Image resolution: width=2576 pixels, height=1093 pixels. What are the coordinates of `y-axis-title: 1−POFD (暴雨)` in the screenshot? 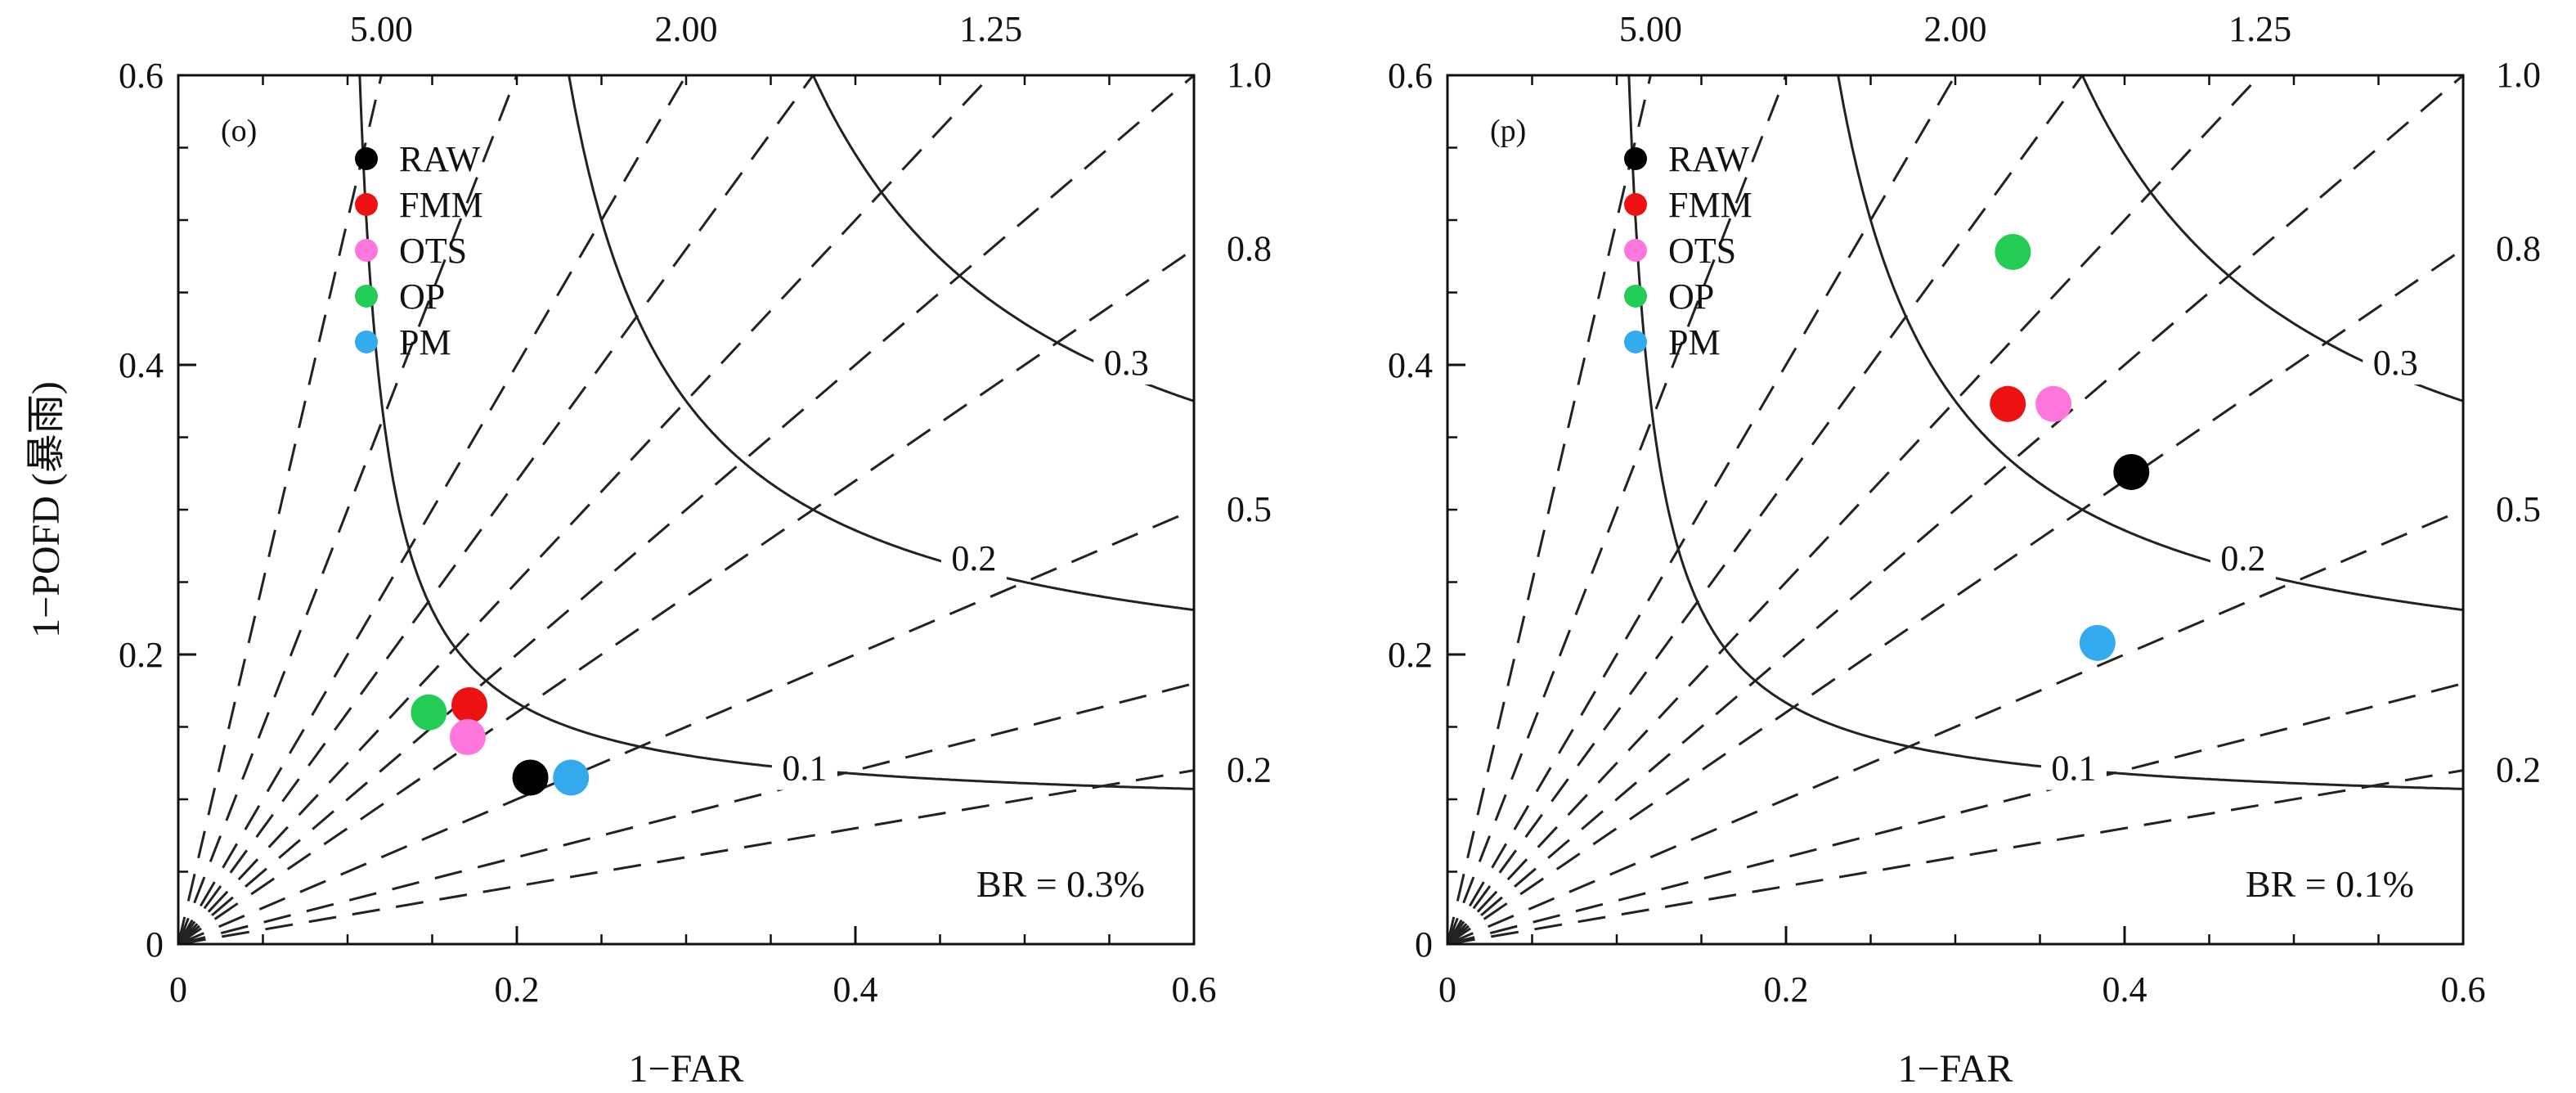 It's located at (46, 510).